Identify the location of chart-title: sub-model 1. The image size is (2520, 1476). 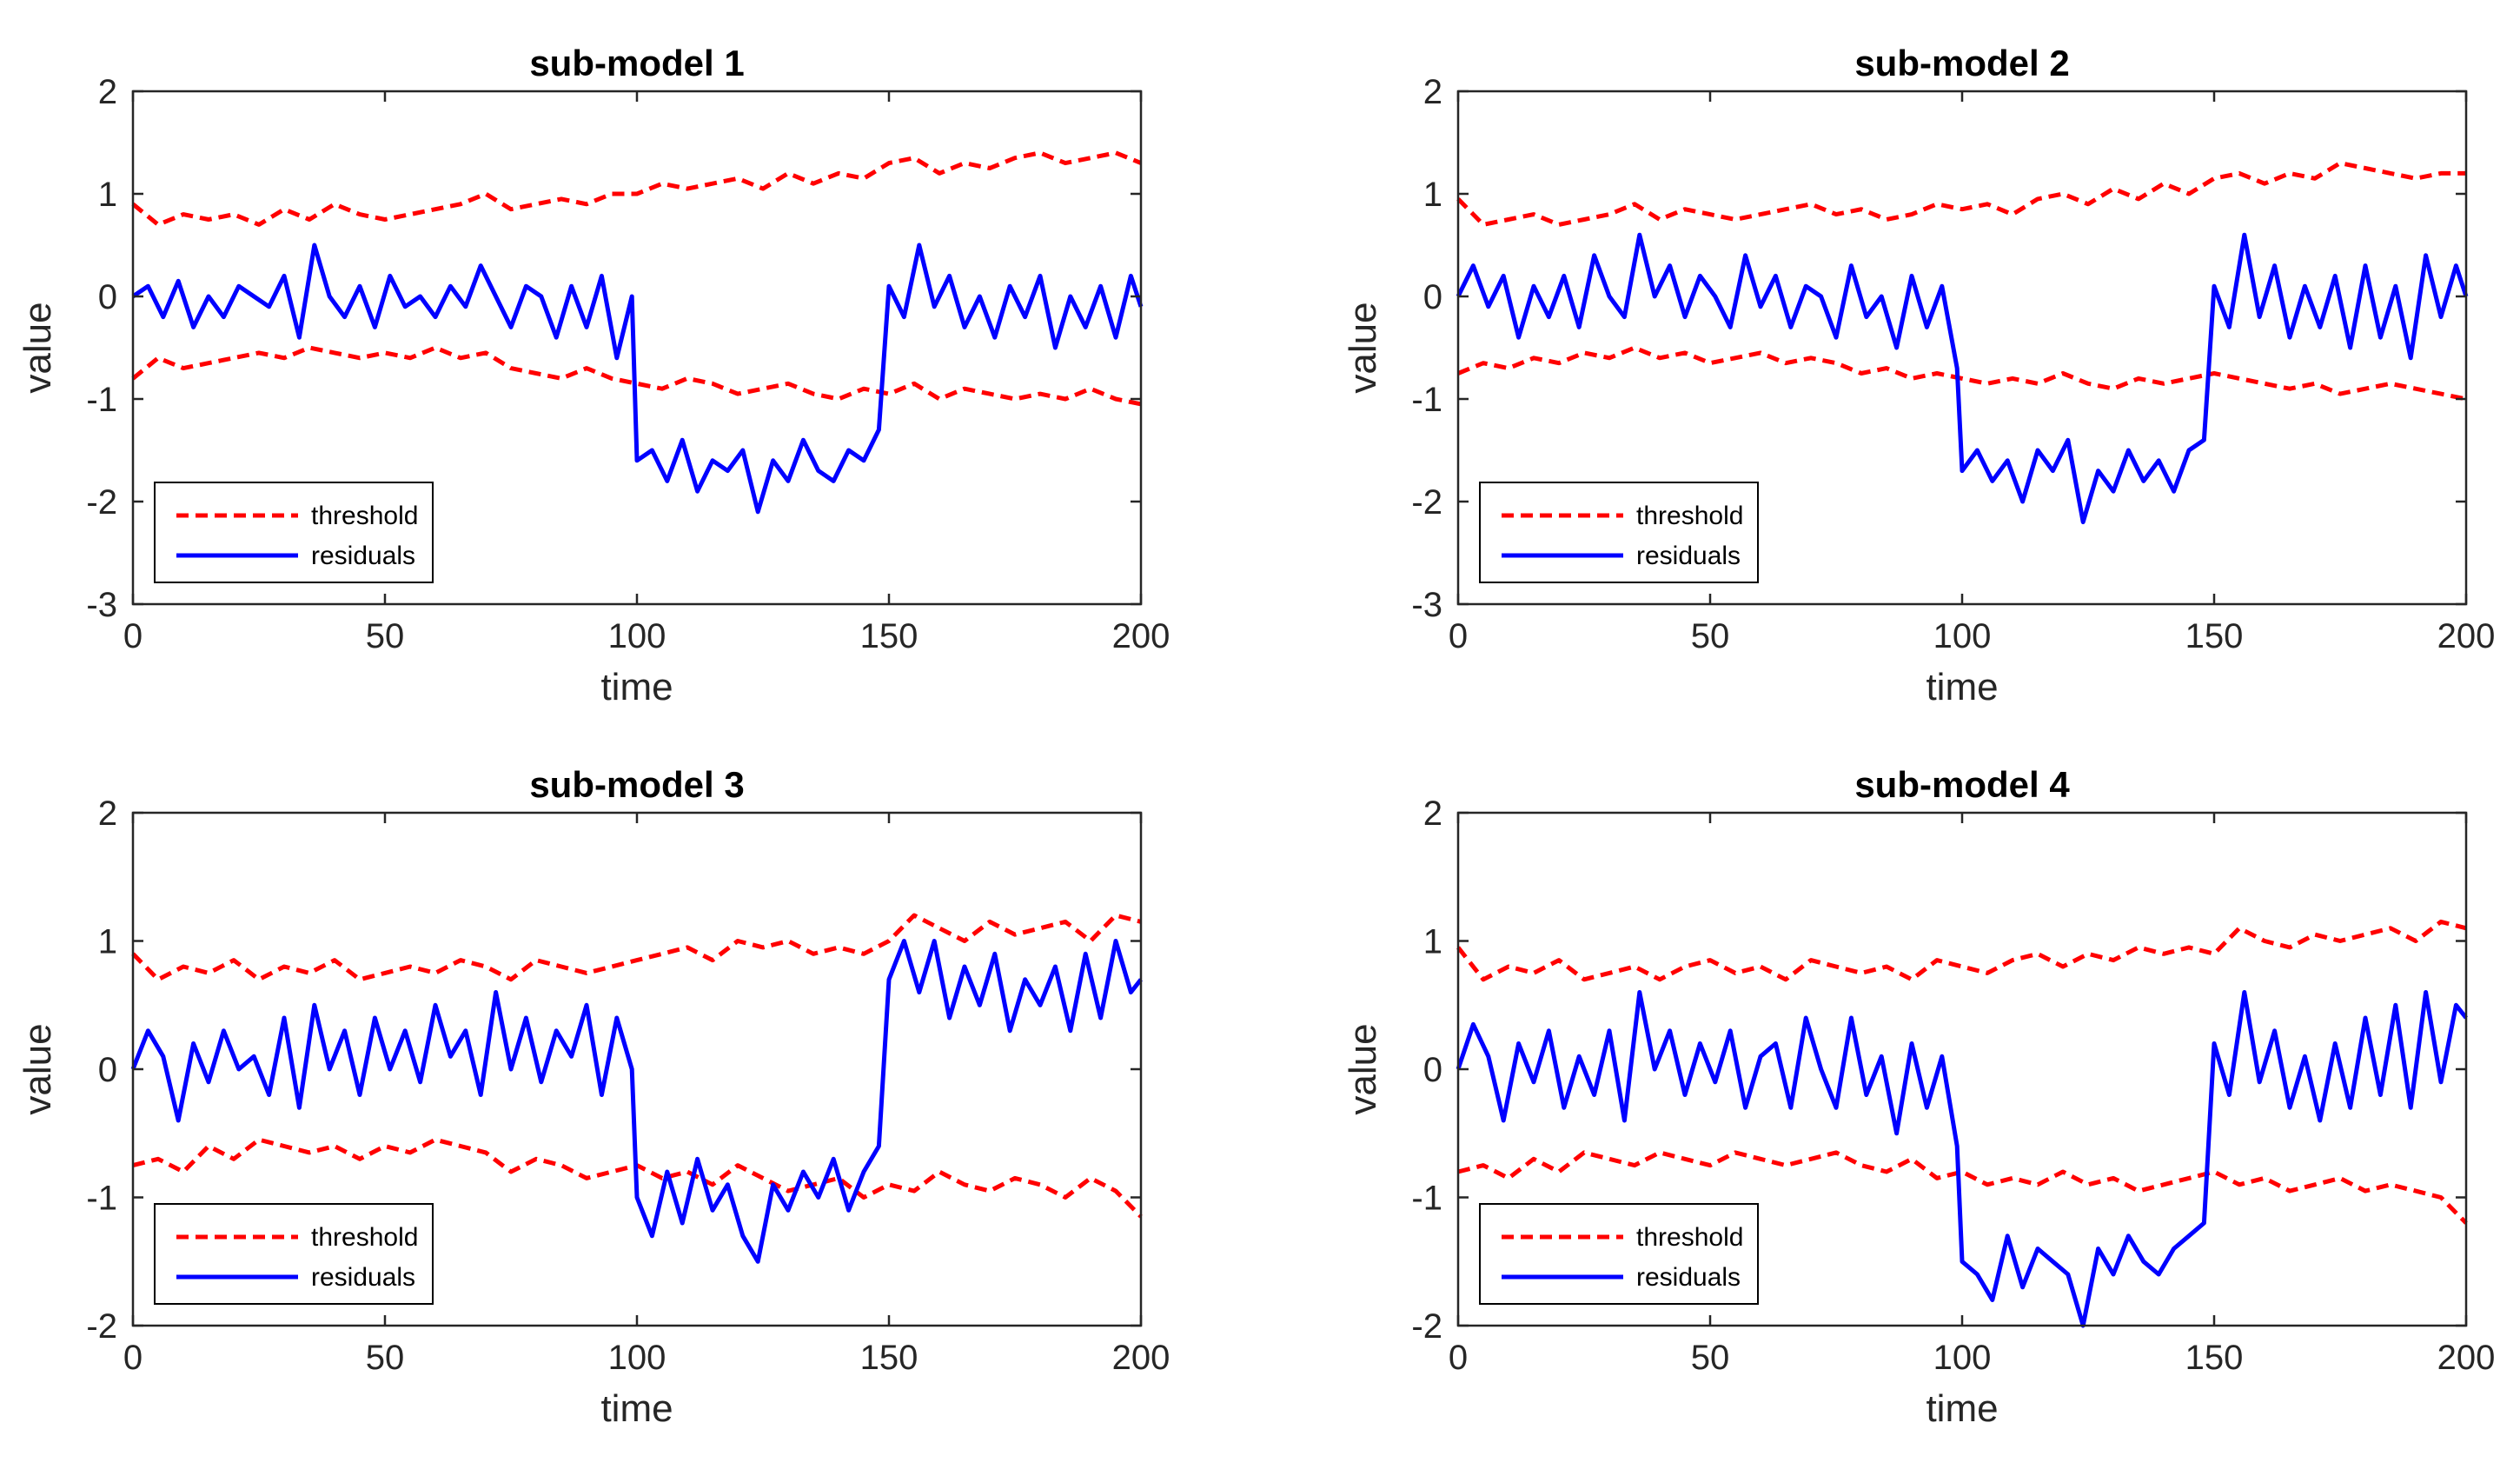
(636, 63).